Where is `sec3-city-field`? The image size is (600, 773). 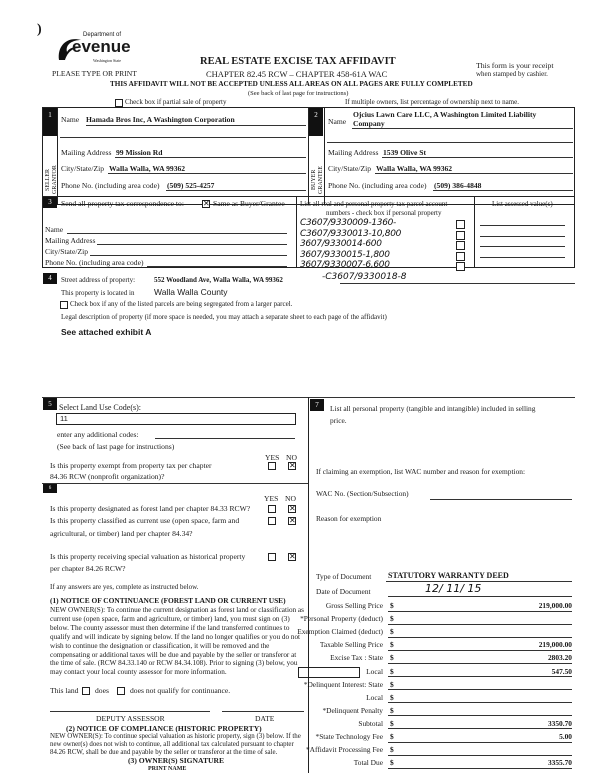
sec3-city-field is located at coordinates (188, 255).